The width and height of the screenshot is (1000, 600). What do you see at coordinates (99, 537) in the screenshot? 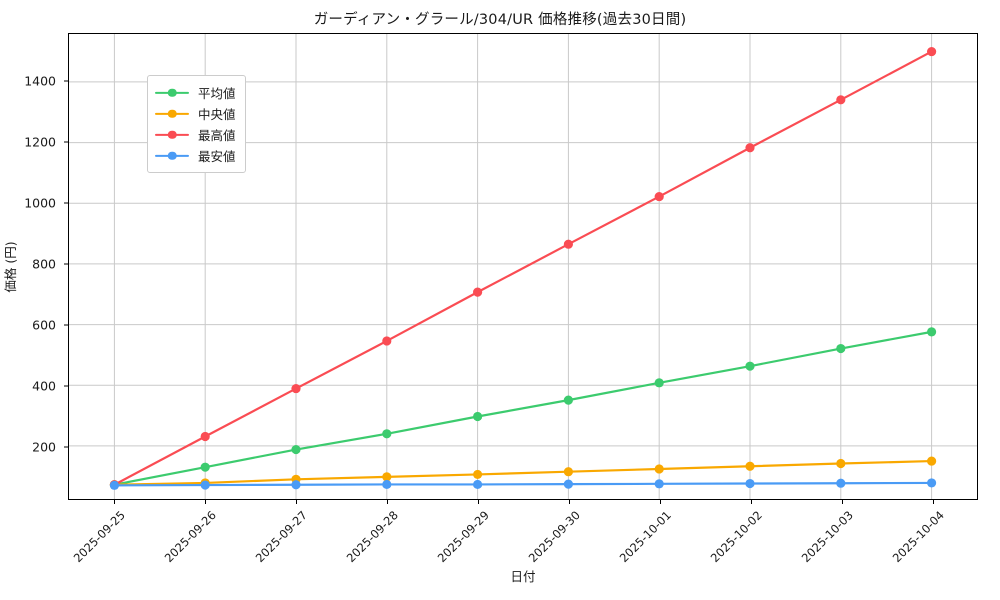
I see `x-tick-label: 2025-09-25` at bounding box center [99, 537].